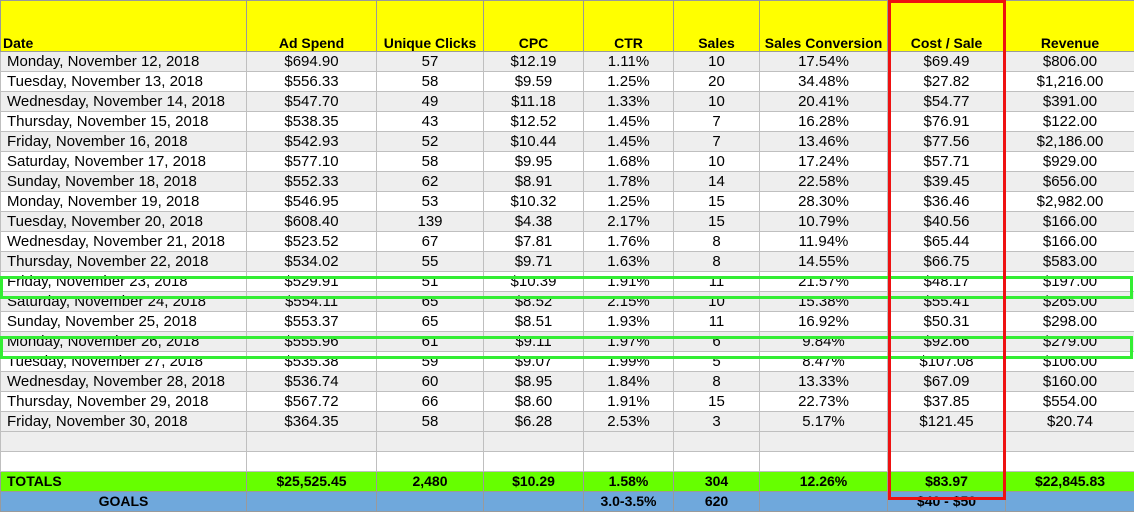 This screenshot has width=1134, height=512. What do you see at coordinates (534, 302) in the screenshot?
I see `cell-cpc: $8.52` at bounding box center [534, 302].